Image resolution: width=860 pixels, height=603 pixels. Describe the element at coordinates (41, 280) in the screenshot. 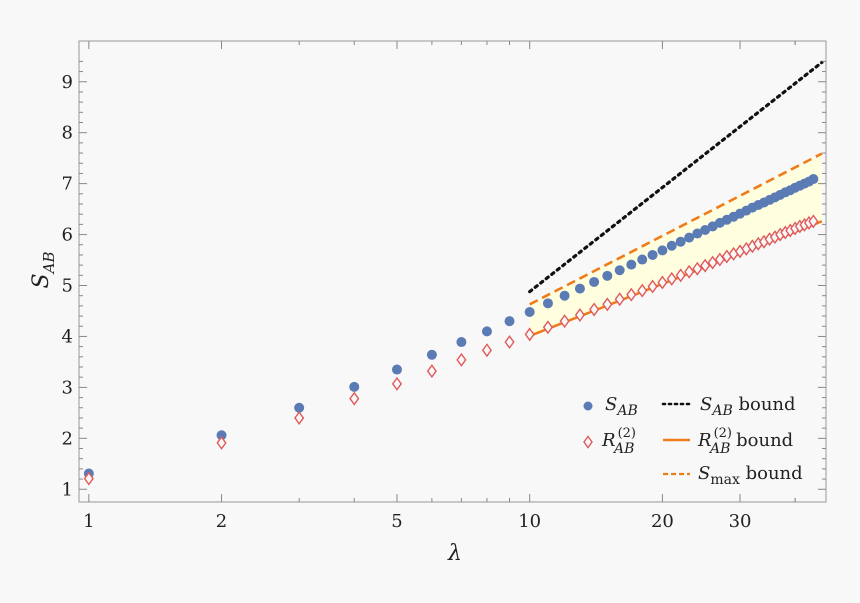

I see `y-axis-title-main: S` at that location.